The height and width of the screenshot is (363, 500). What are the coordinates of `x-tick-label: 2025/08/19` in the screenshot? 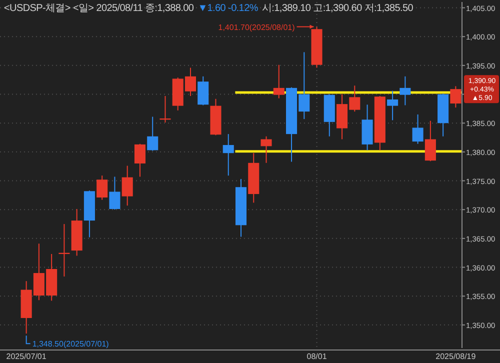 It's located at (456, 356).